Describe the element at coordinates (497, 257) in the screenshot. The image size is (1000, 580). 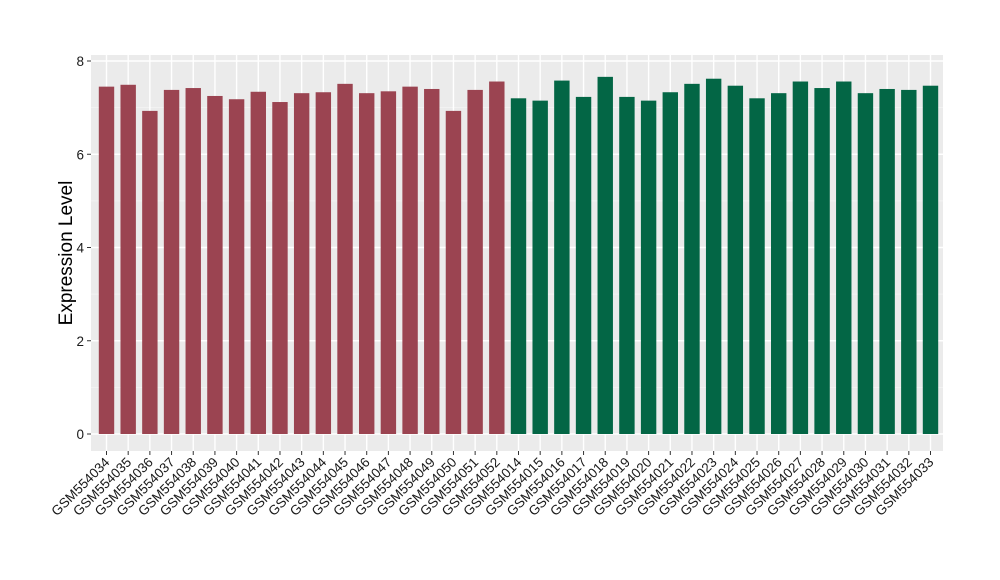
I see `bar-GSM554052` at that location.